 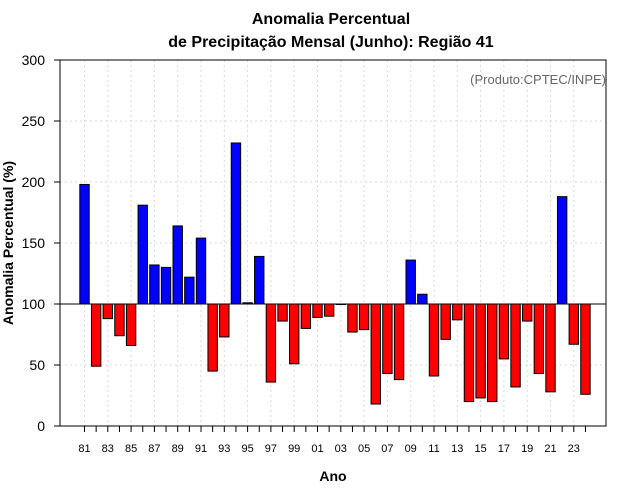 What do you see at coordinates (527, 449) in the screenshot?
I see `x-tick-label: 19` at bounding box center [527, 449].